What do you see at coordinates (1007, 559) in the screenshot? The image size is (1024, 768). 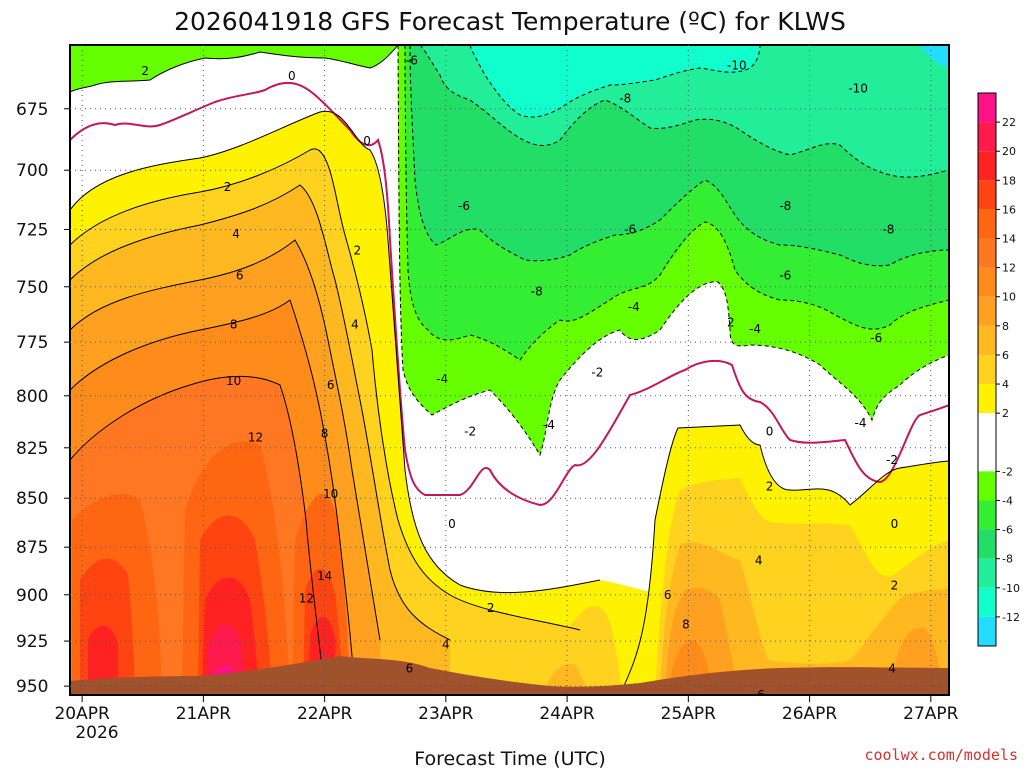 I see `colorbar-label--8: -8` at bounding box center [1007, 559].